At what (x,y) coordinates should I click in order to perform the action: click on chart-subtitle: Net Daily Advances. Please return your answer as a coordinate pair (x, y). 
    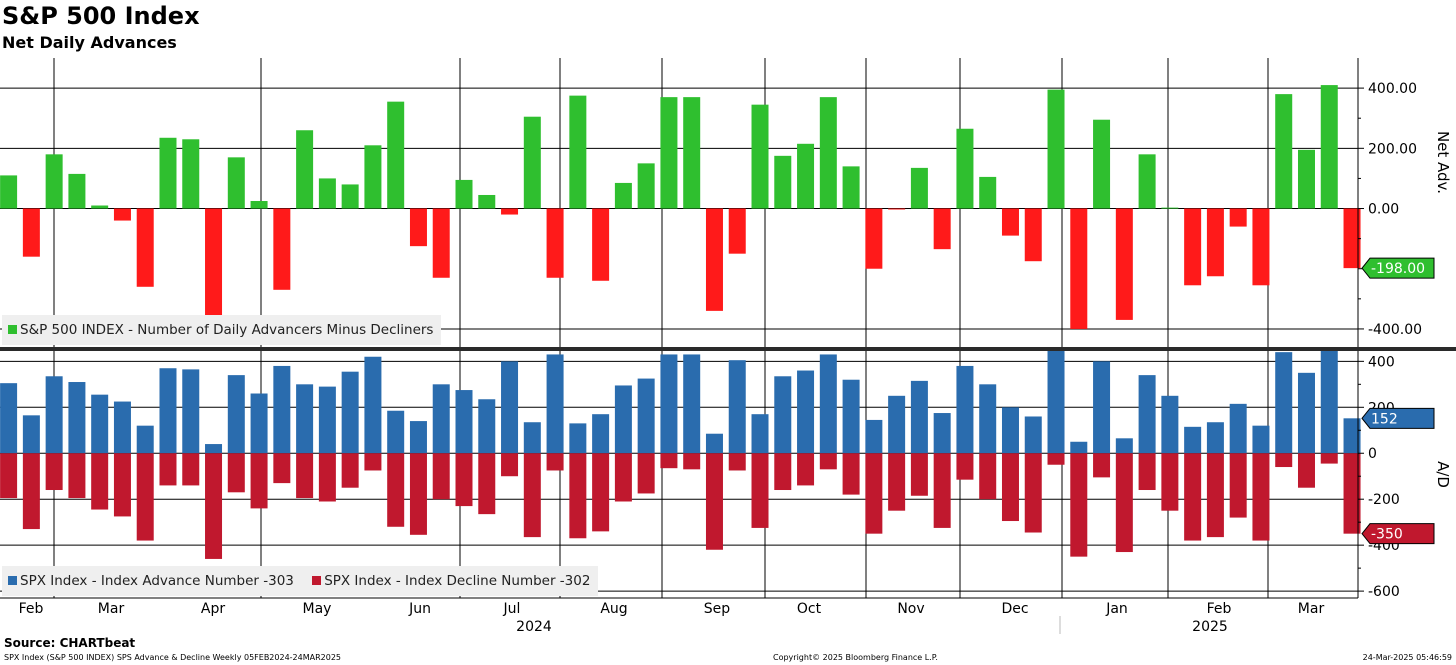
    Looking at the image, I should click on (89, 42).